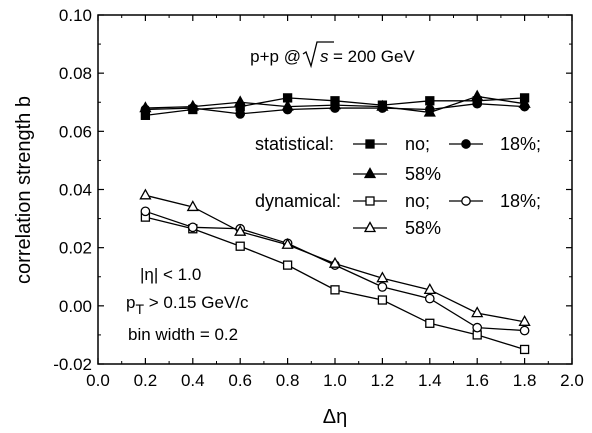 The width and height of the screenshot is (592, 433). I want to click on y-axis-title: correlation strength b, so click(24, 190).